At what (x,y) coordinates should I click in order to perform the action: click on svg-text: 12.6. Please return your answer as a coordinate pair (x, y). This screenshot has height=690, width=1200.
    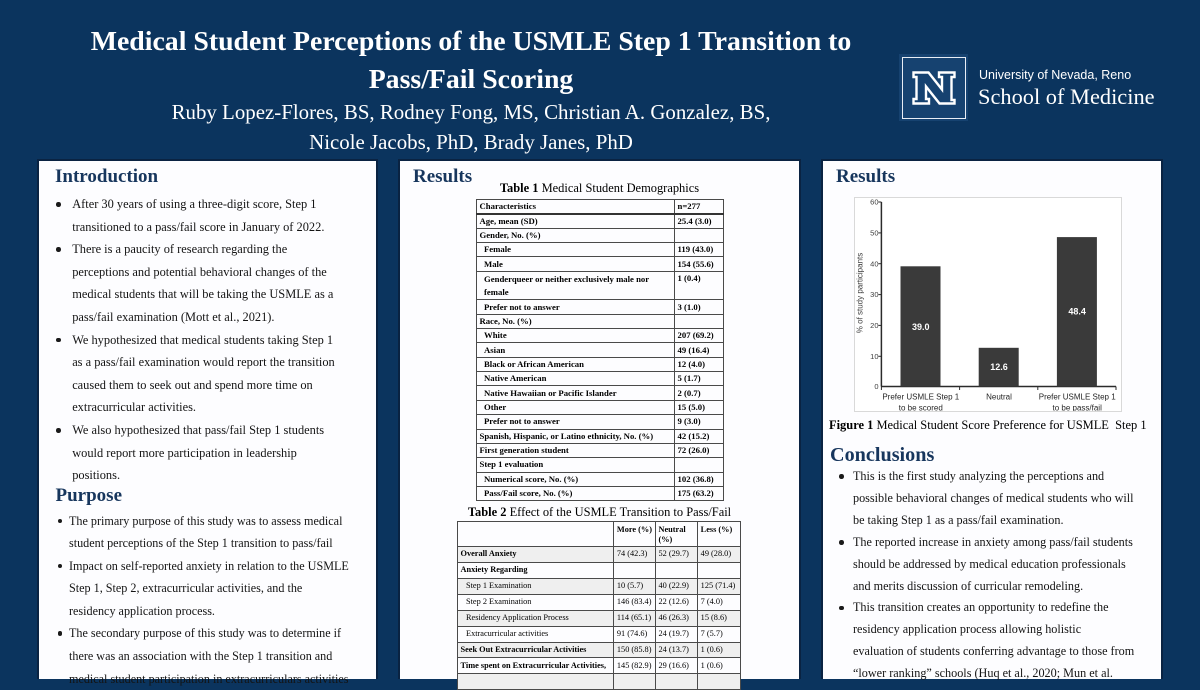
    Looking at the image, I should click on (999, 367).